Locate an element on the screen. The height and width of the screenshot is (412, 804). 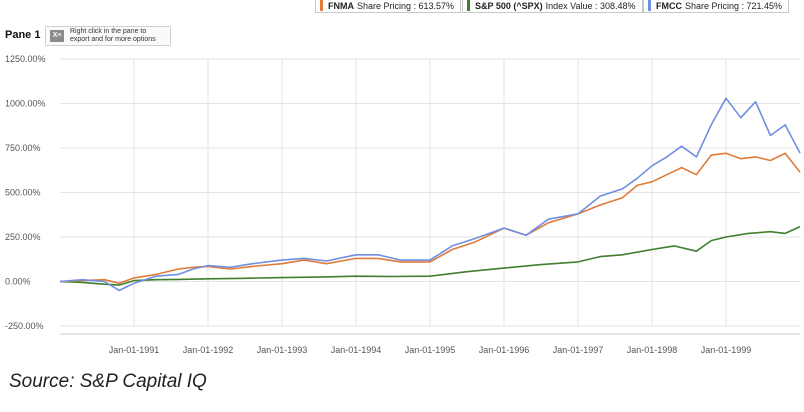
x-tick-label: Jan-01-1997 is located at coordinates (578, 350).